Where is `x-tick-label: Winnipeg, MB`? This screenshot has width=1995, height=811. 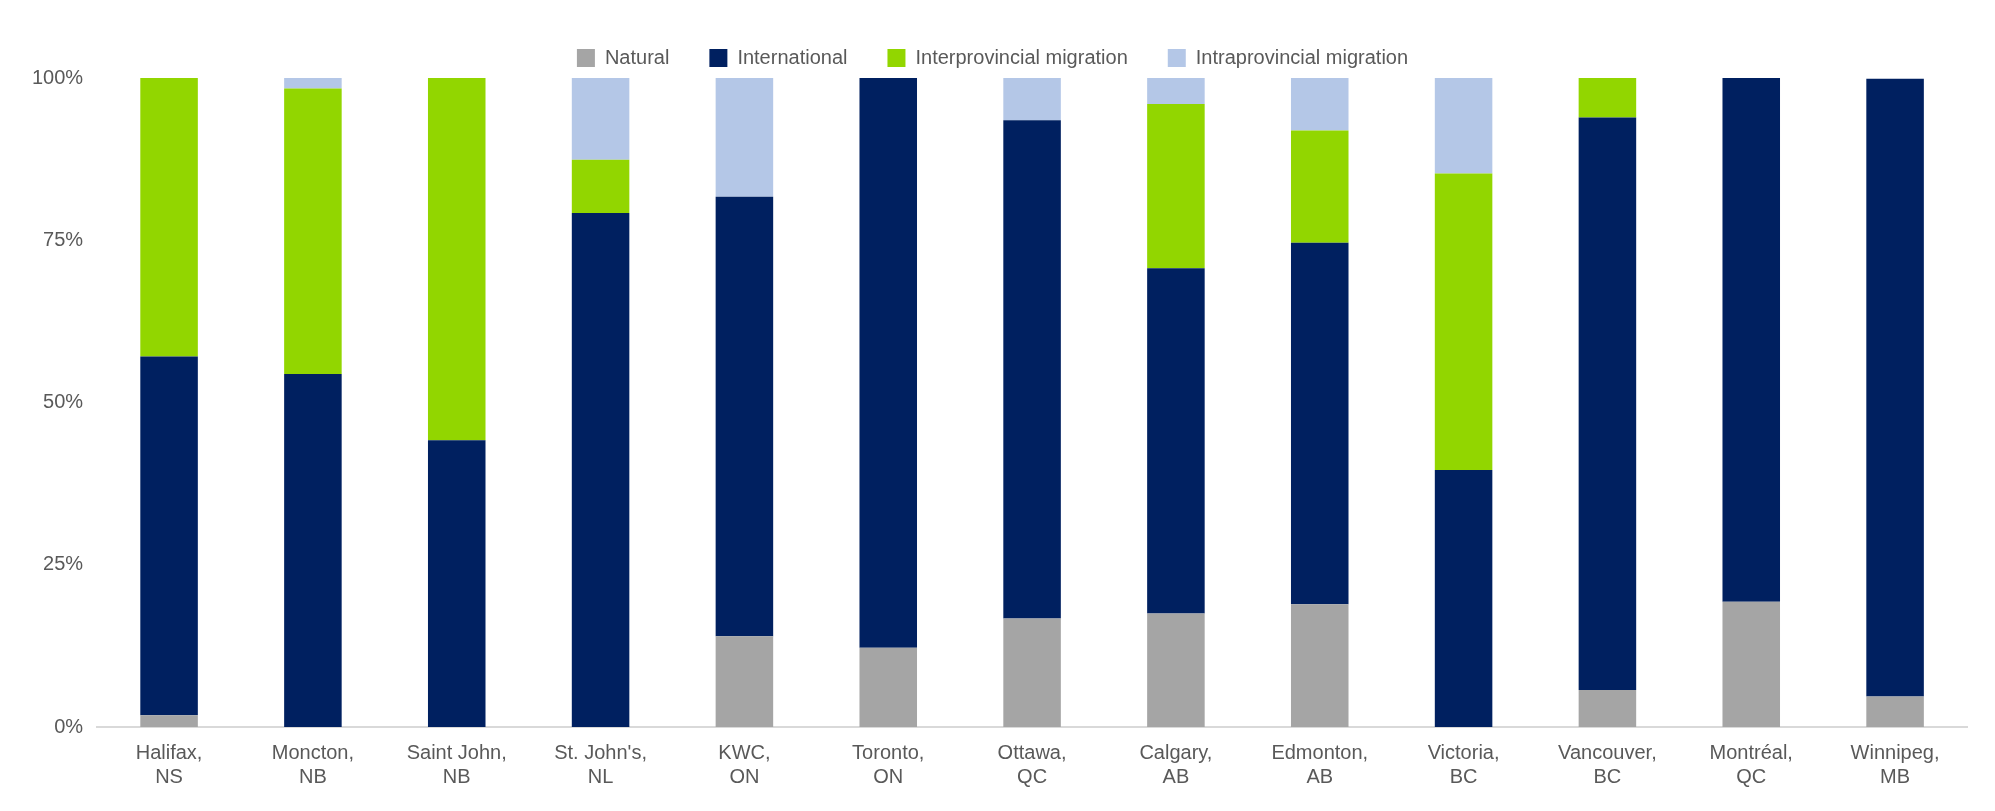 x-tick-label: Winnipeg, MB is located at coordinates (1895, 763).